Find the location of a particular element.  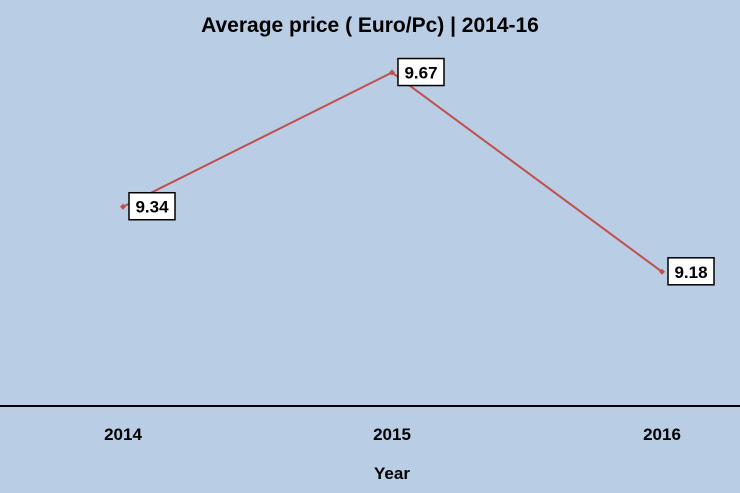

x-tick-label-2014: 2014 is located at coordinates (123, 434).